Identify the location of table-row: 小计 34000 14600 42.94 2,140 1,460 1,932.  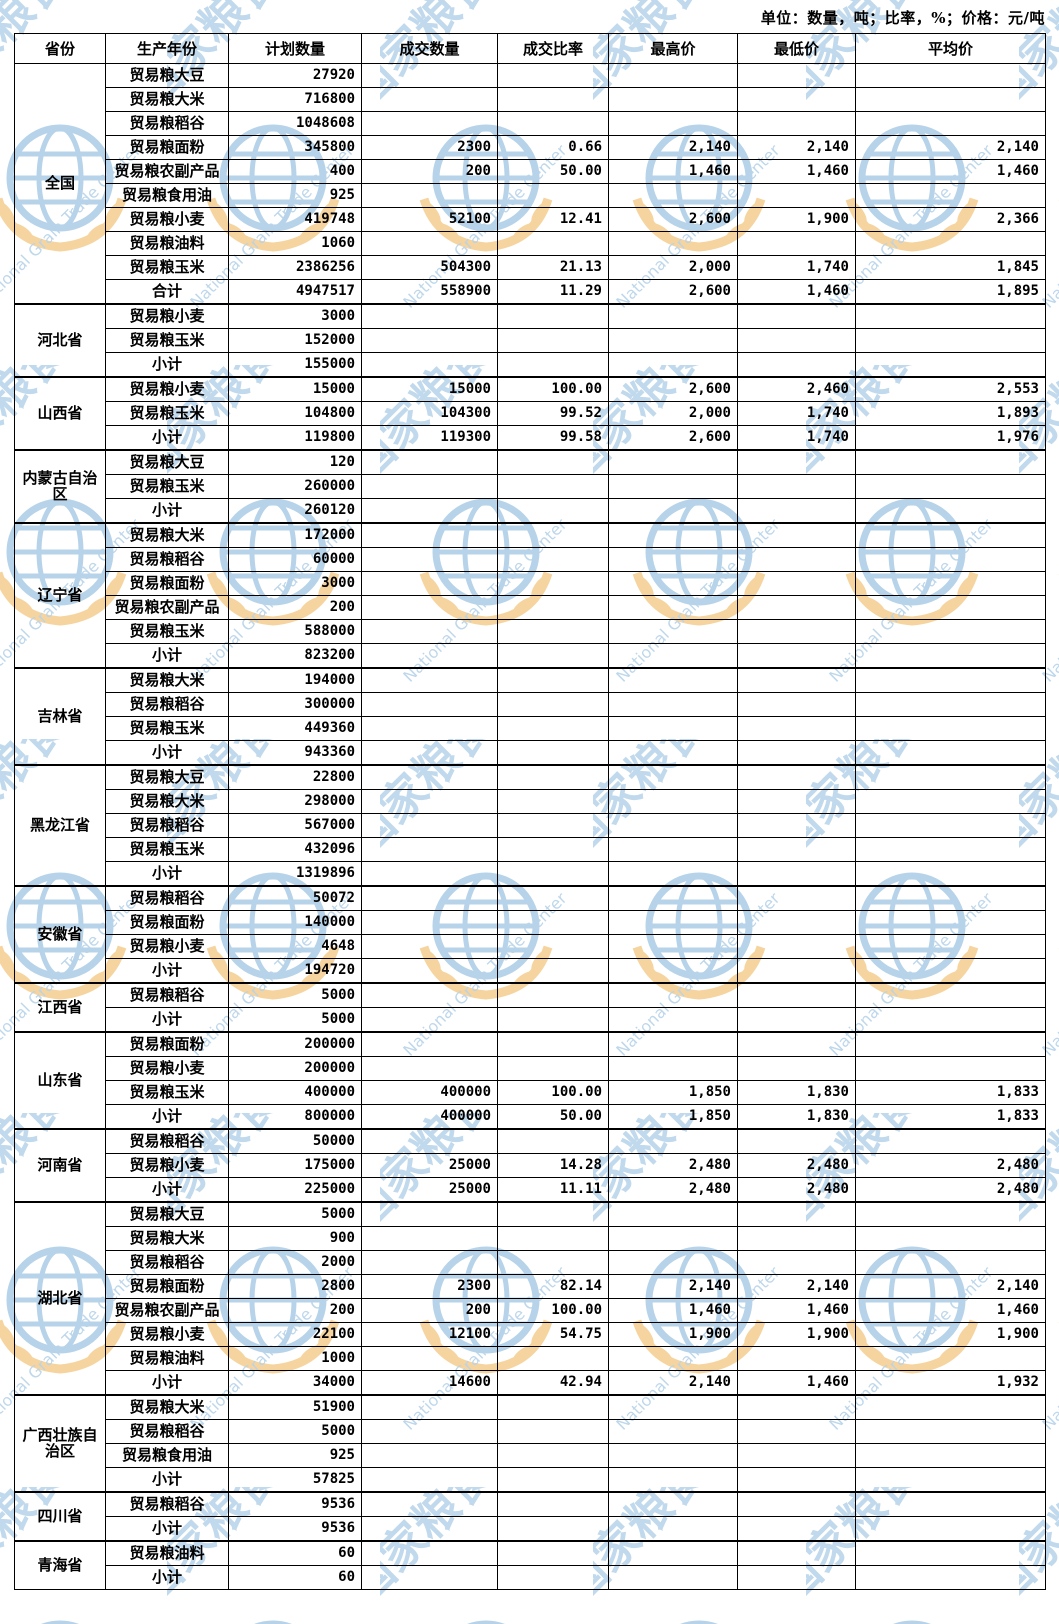
(530, 1383).